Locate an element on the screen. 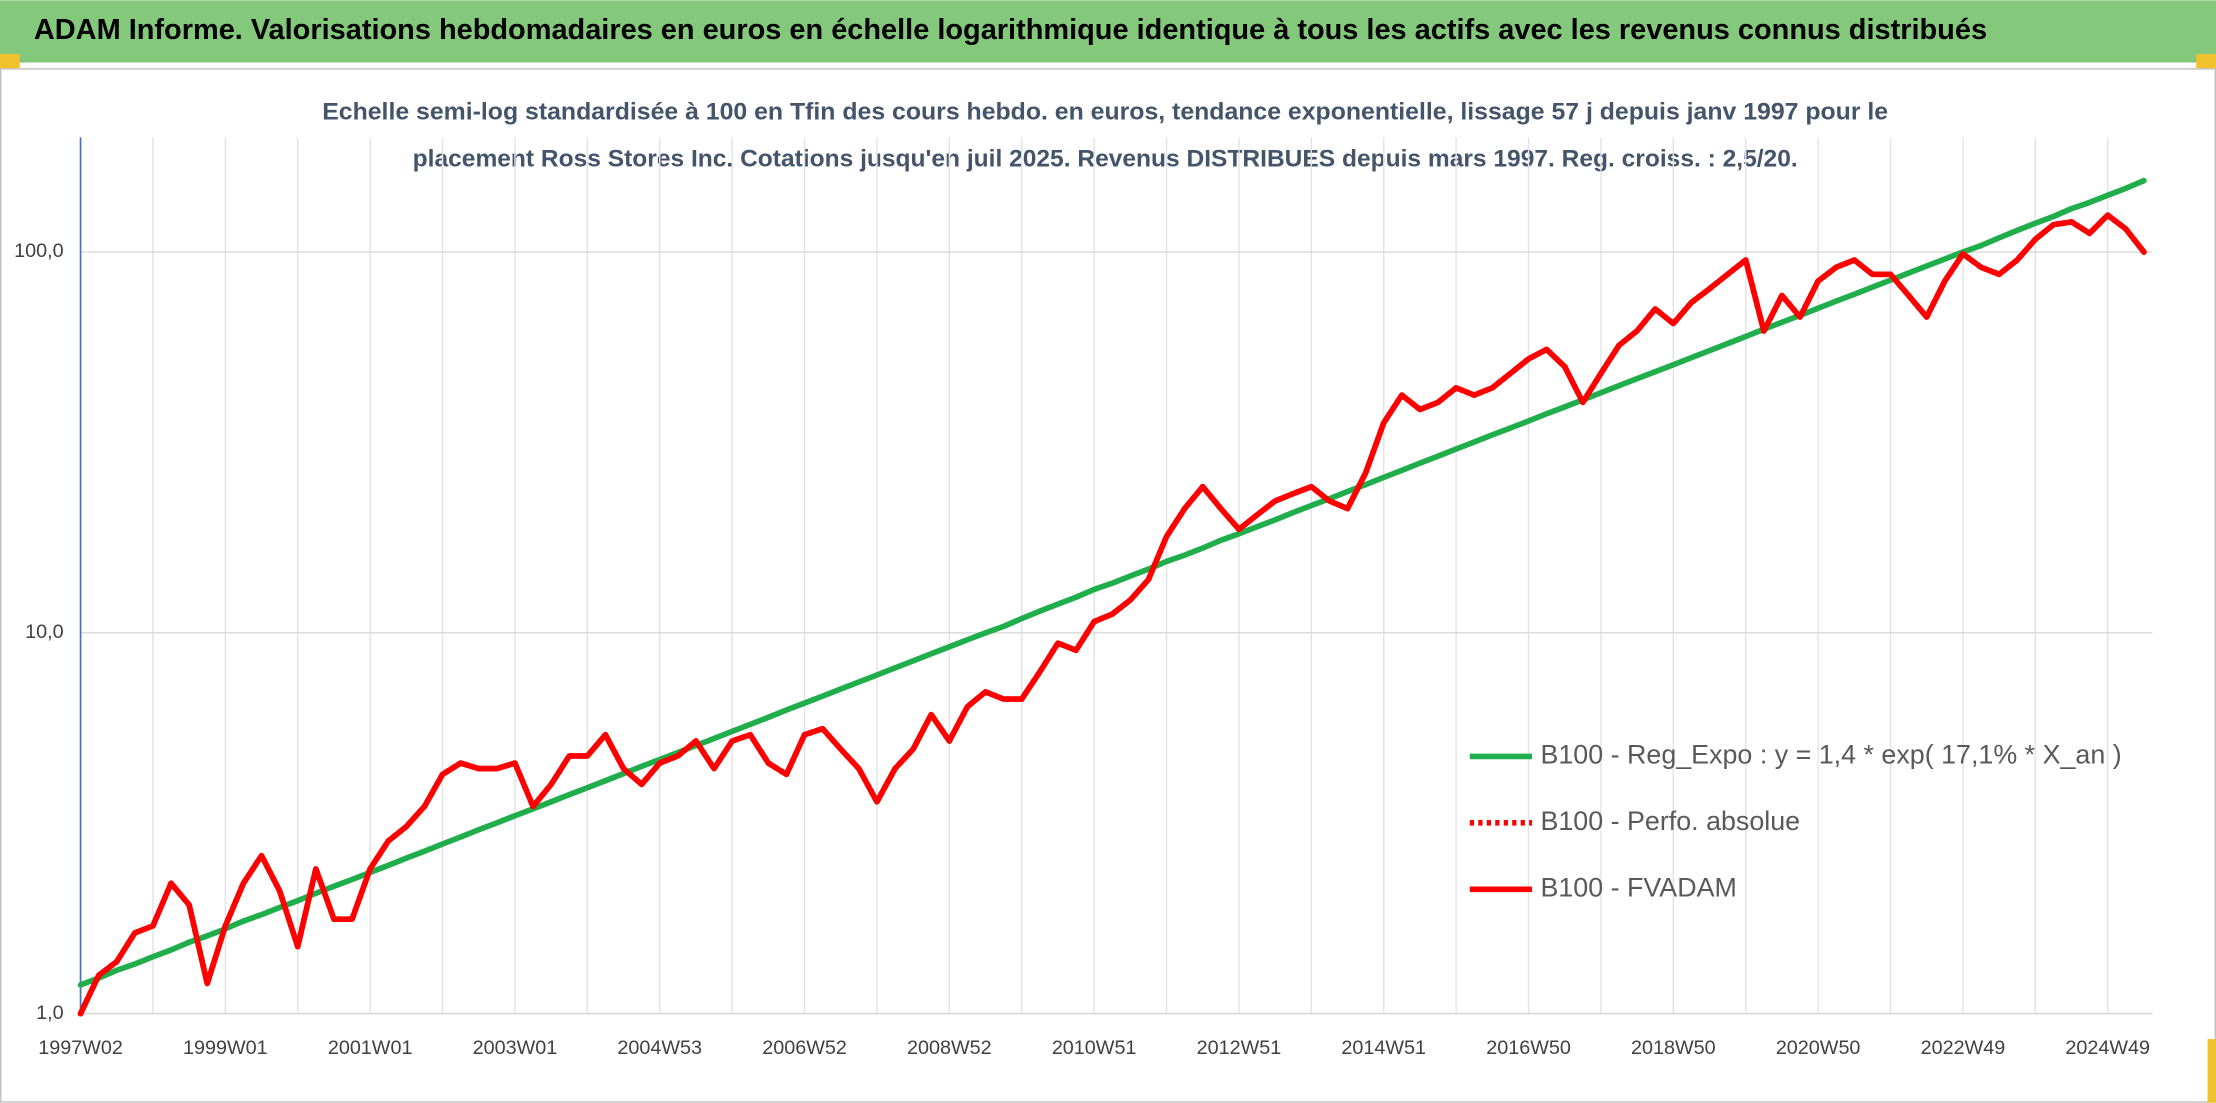  x-tick-label: 2001W01 is located at coordinates (370, 1048).